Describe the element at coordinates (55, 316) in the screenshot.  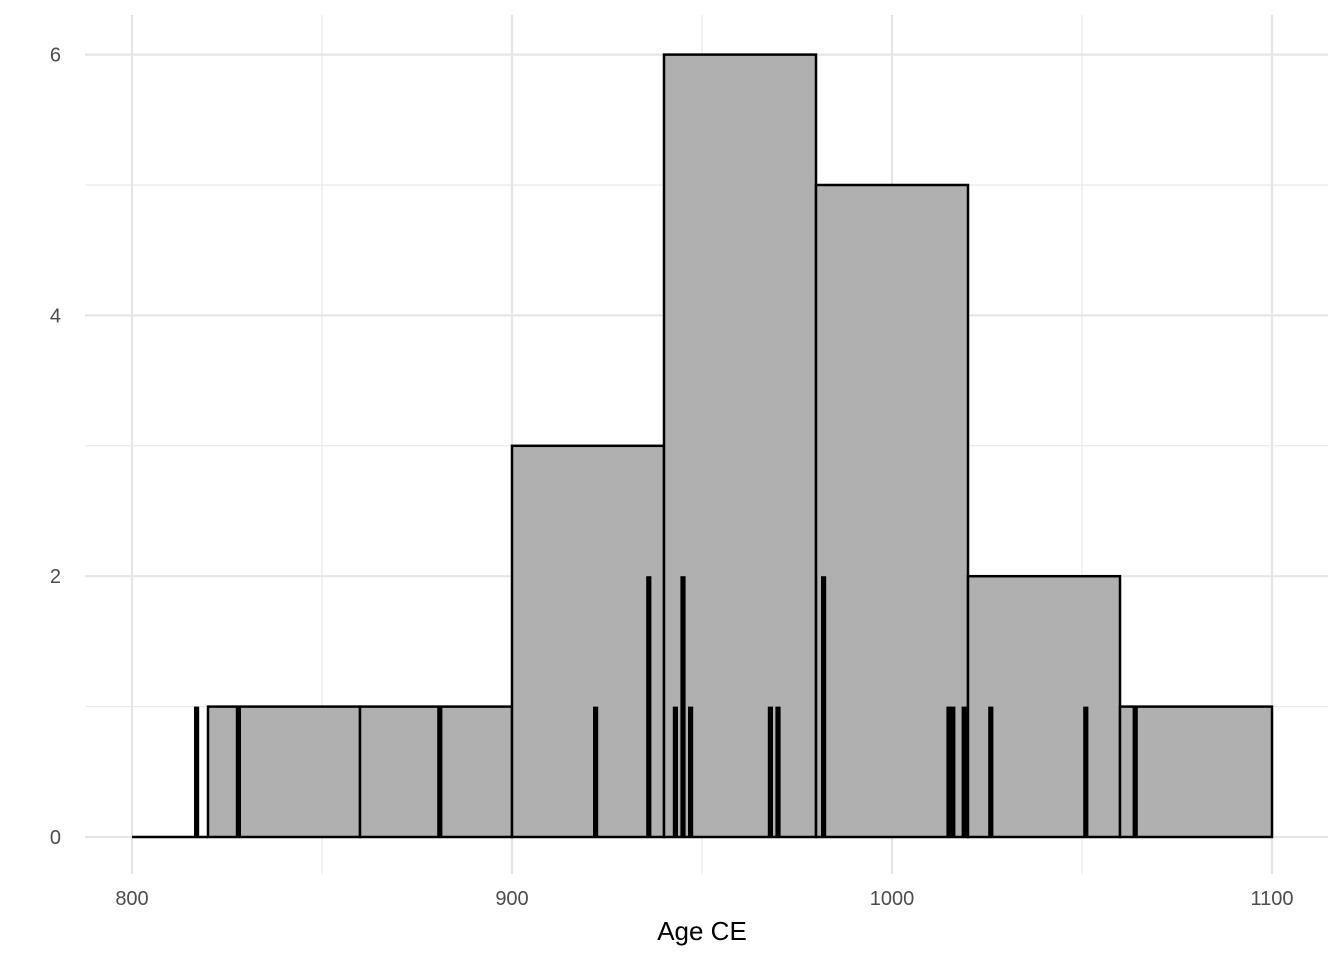
I see `y-tick-label: 4` at that location.